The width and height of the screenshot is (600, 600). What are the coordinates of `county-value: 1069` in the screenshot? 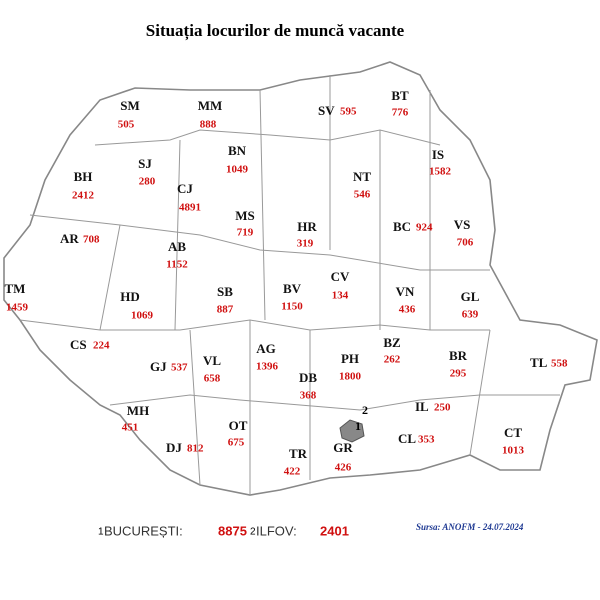 It's located at (142, 316).